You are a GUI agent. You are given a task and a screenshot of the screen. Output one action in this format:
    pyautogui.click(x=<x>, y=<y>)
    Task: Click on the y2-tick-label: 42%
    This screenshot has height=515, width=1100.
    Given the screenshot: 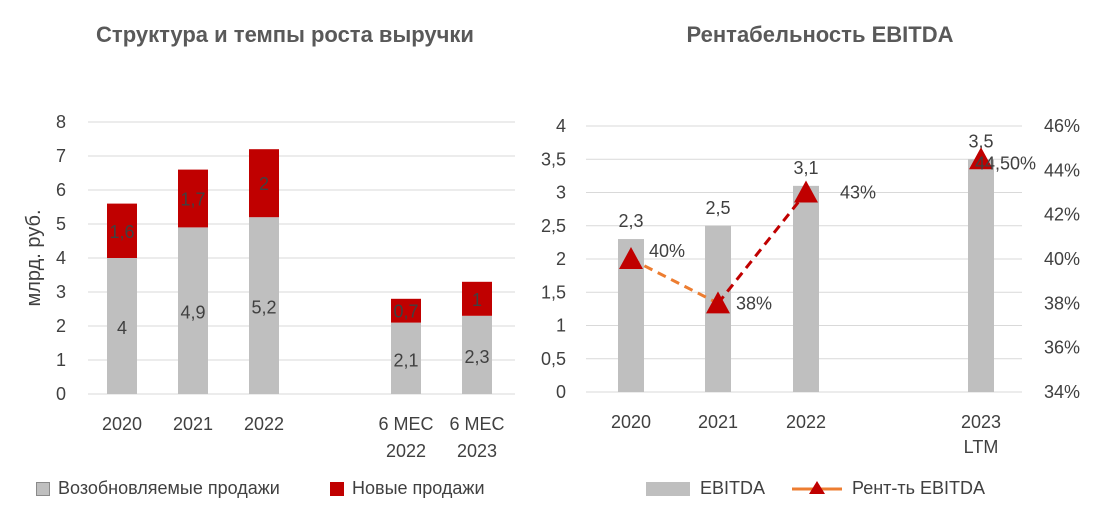 What is the action you would take?
    pyautogui.click(x=1062, y=215)
    